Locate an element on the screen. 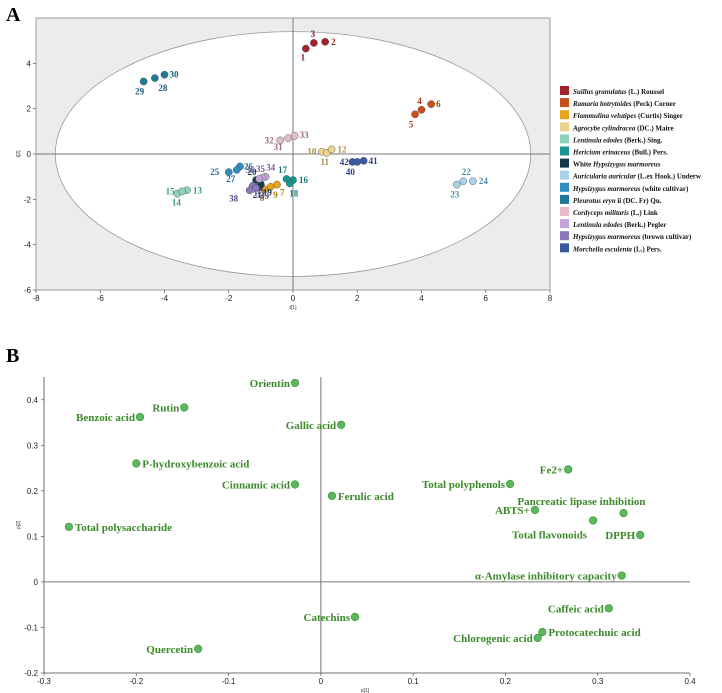  x-tick-label-b: 0 is located at coordinates (321, 681).